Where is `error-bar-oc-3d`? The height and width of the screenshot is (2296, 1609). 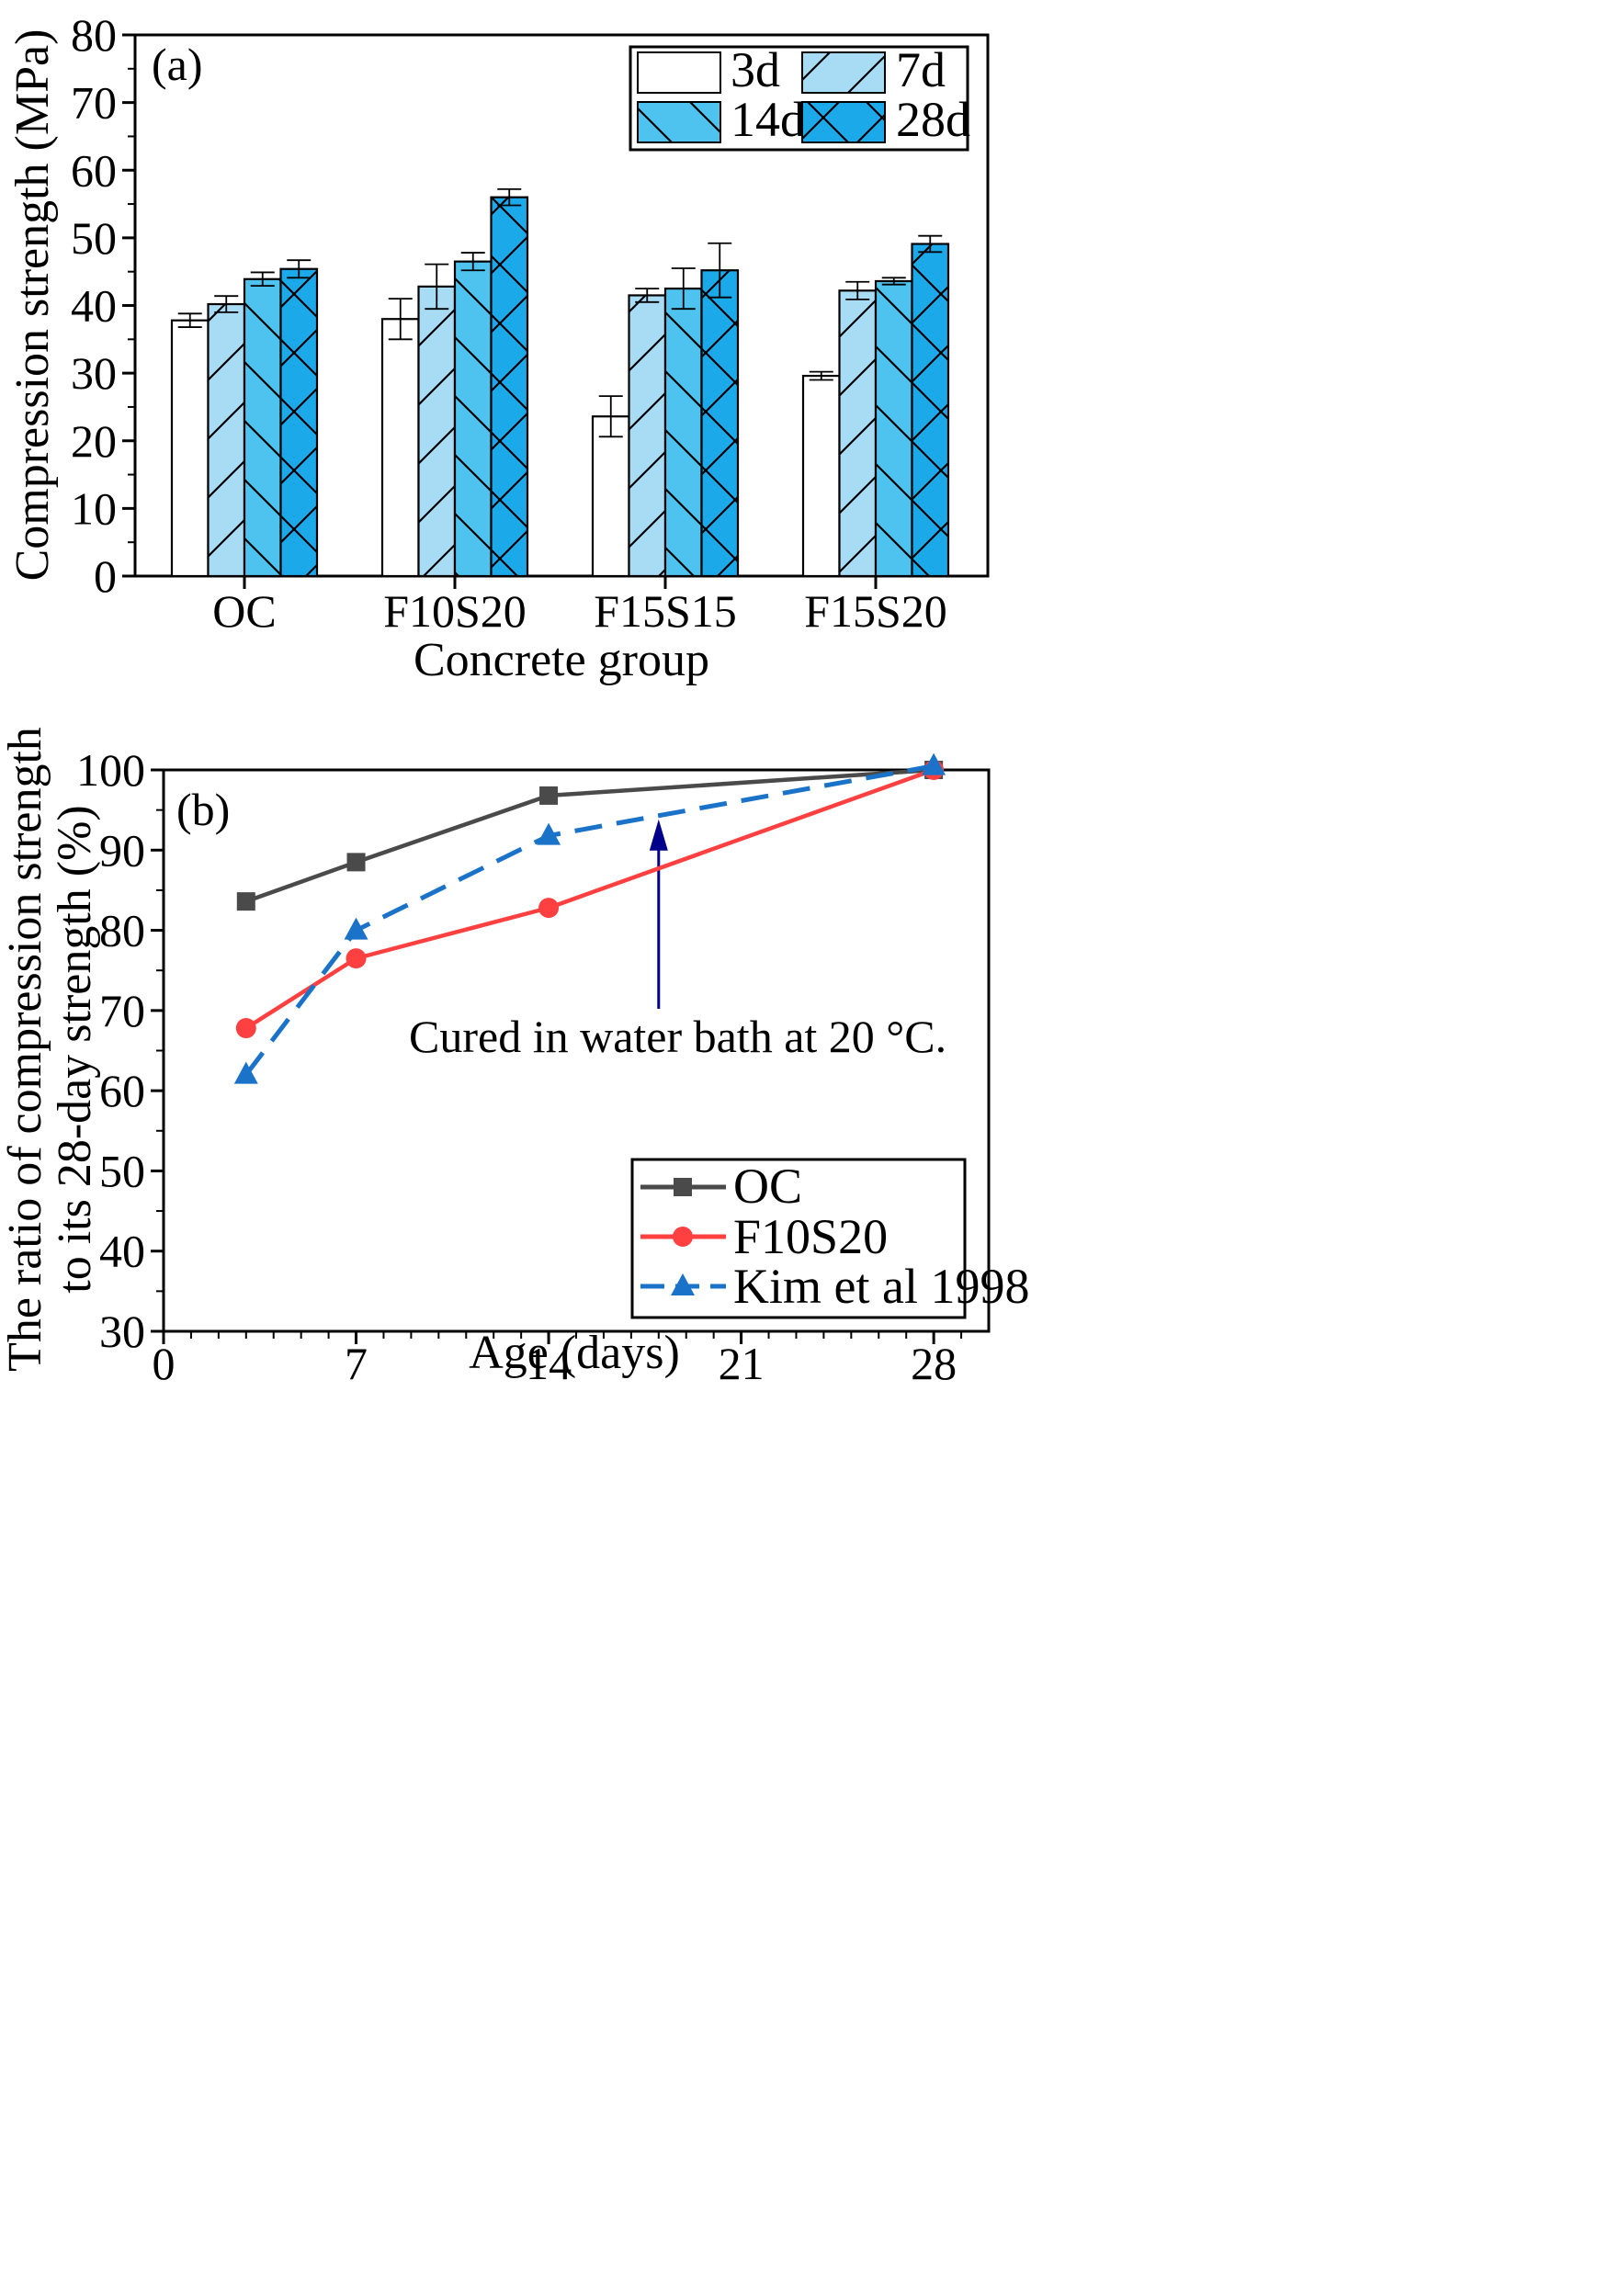
error-bar-oc-3d is located at coordinates (189, 320).